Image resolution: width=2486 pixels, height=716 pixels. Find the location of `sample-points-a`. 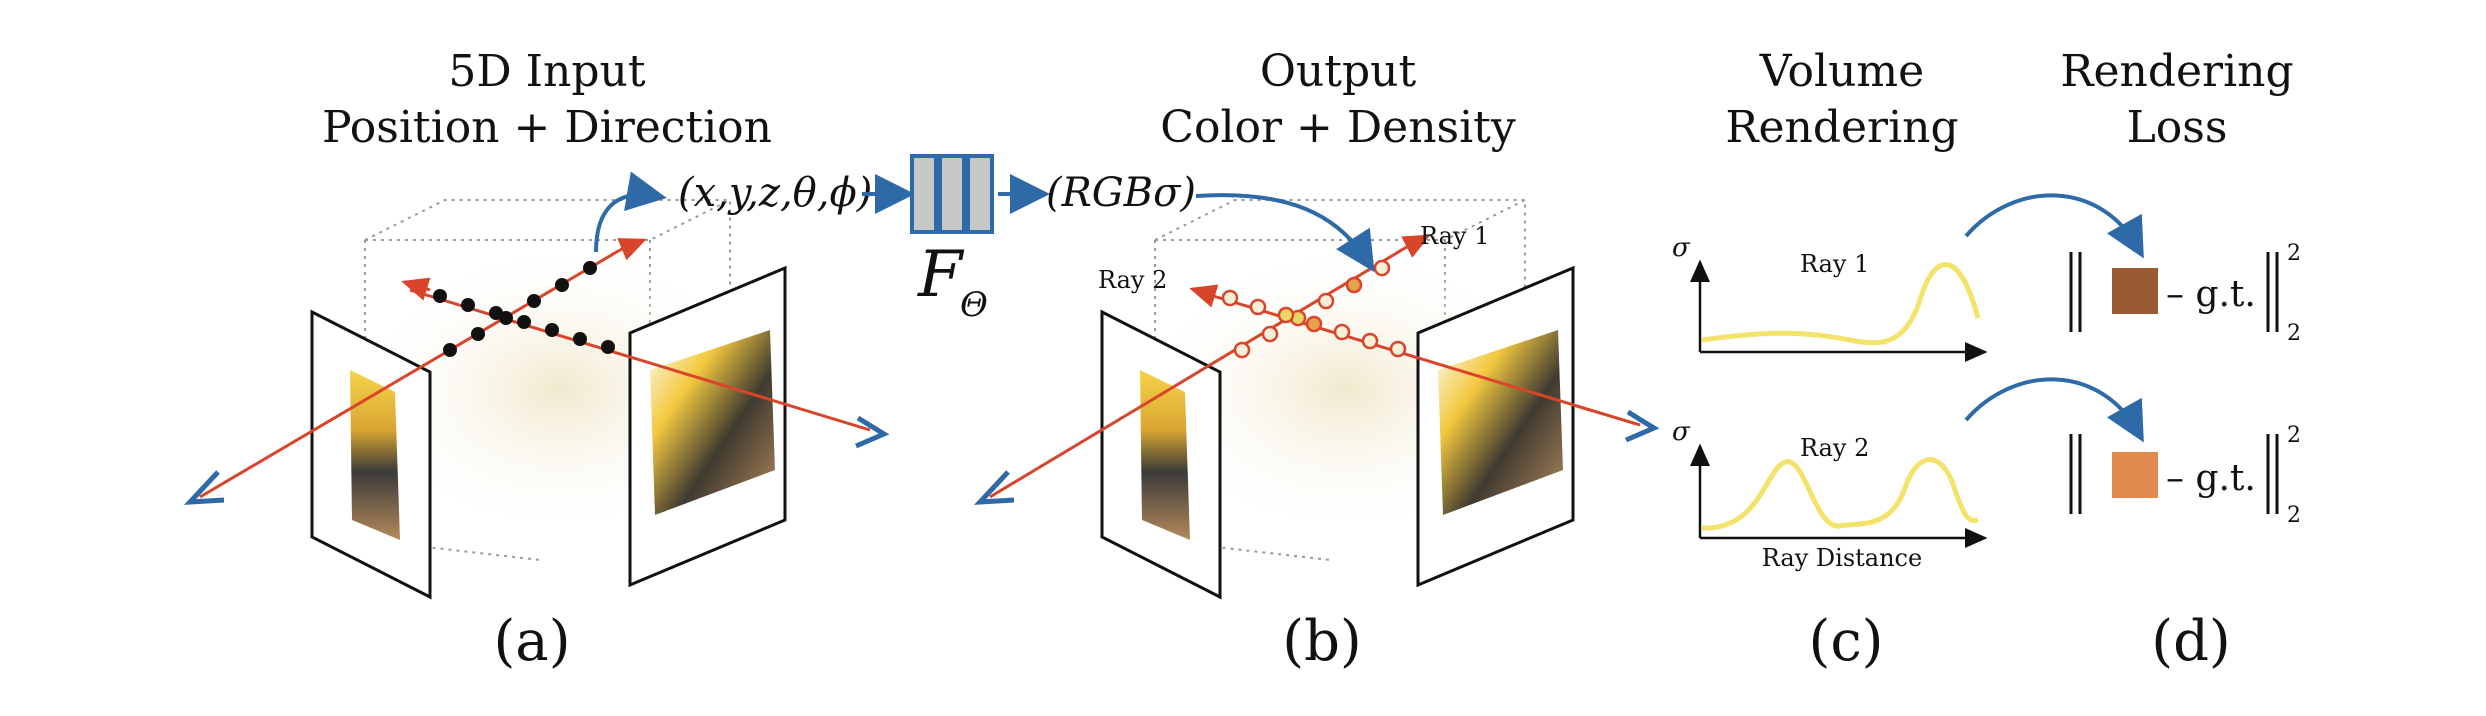

sample-points-a is located at coordinates (524, 309).